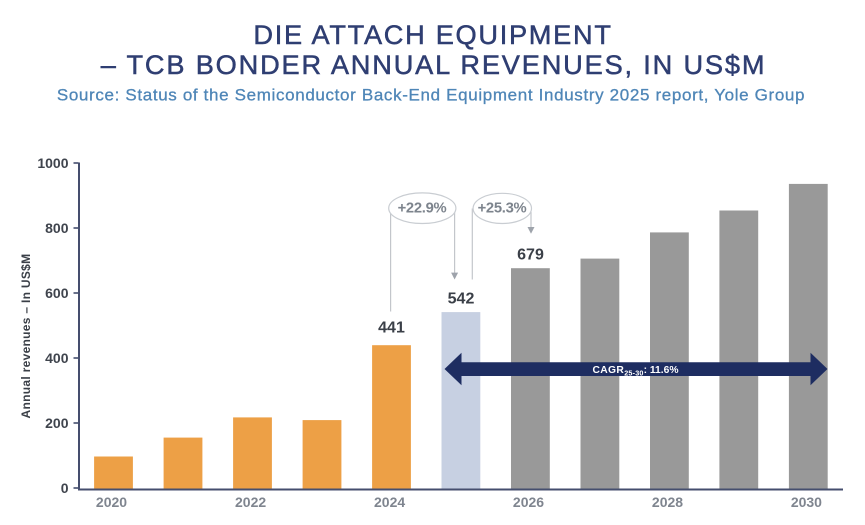 Image resolution: width=865 pixels, height=525 pixels. Describe the element at coordinates (250, 502) in the screenshot. I see `svg-text: 2022` at that location.